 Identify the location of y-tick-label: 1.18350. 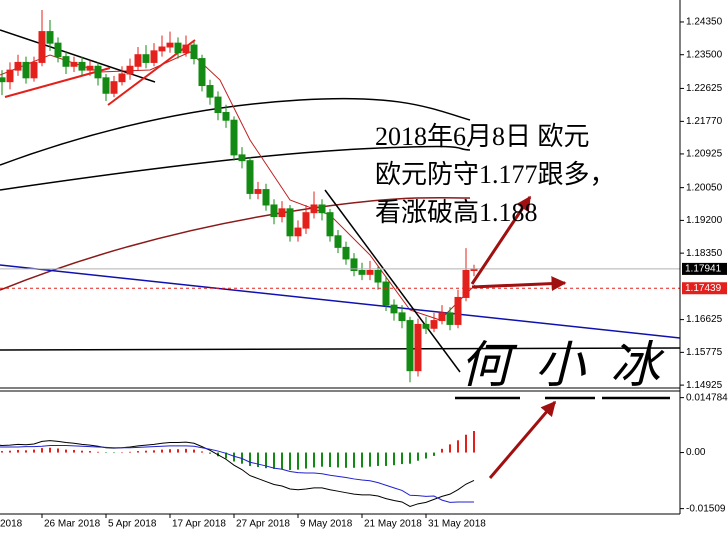
(704, 253).